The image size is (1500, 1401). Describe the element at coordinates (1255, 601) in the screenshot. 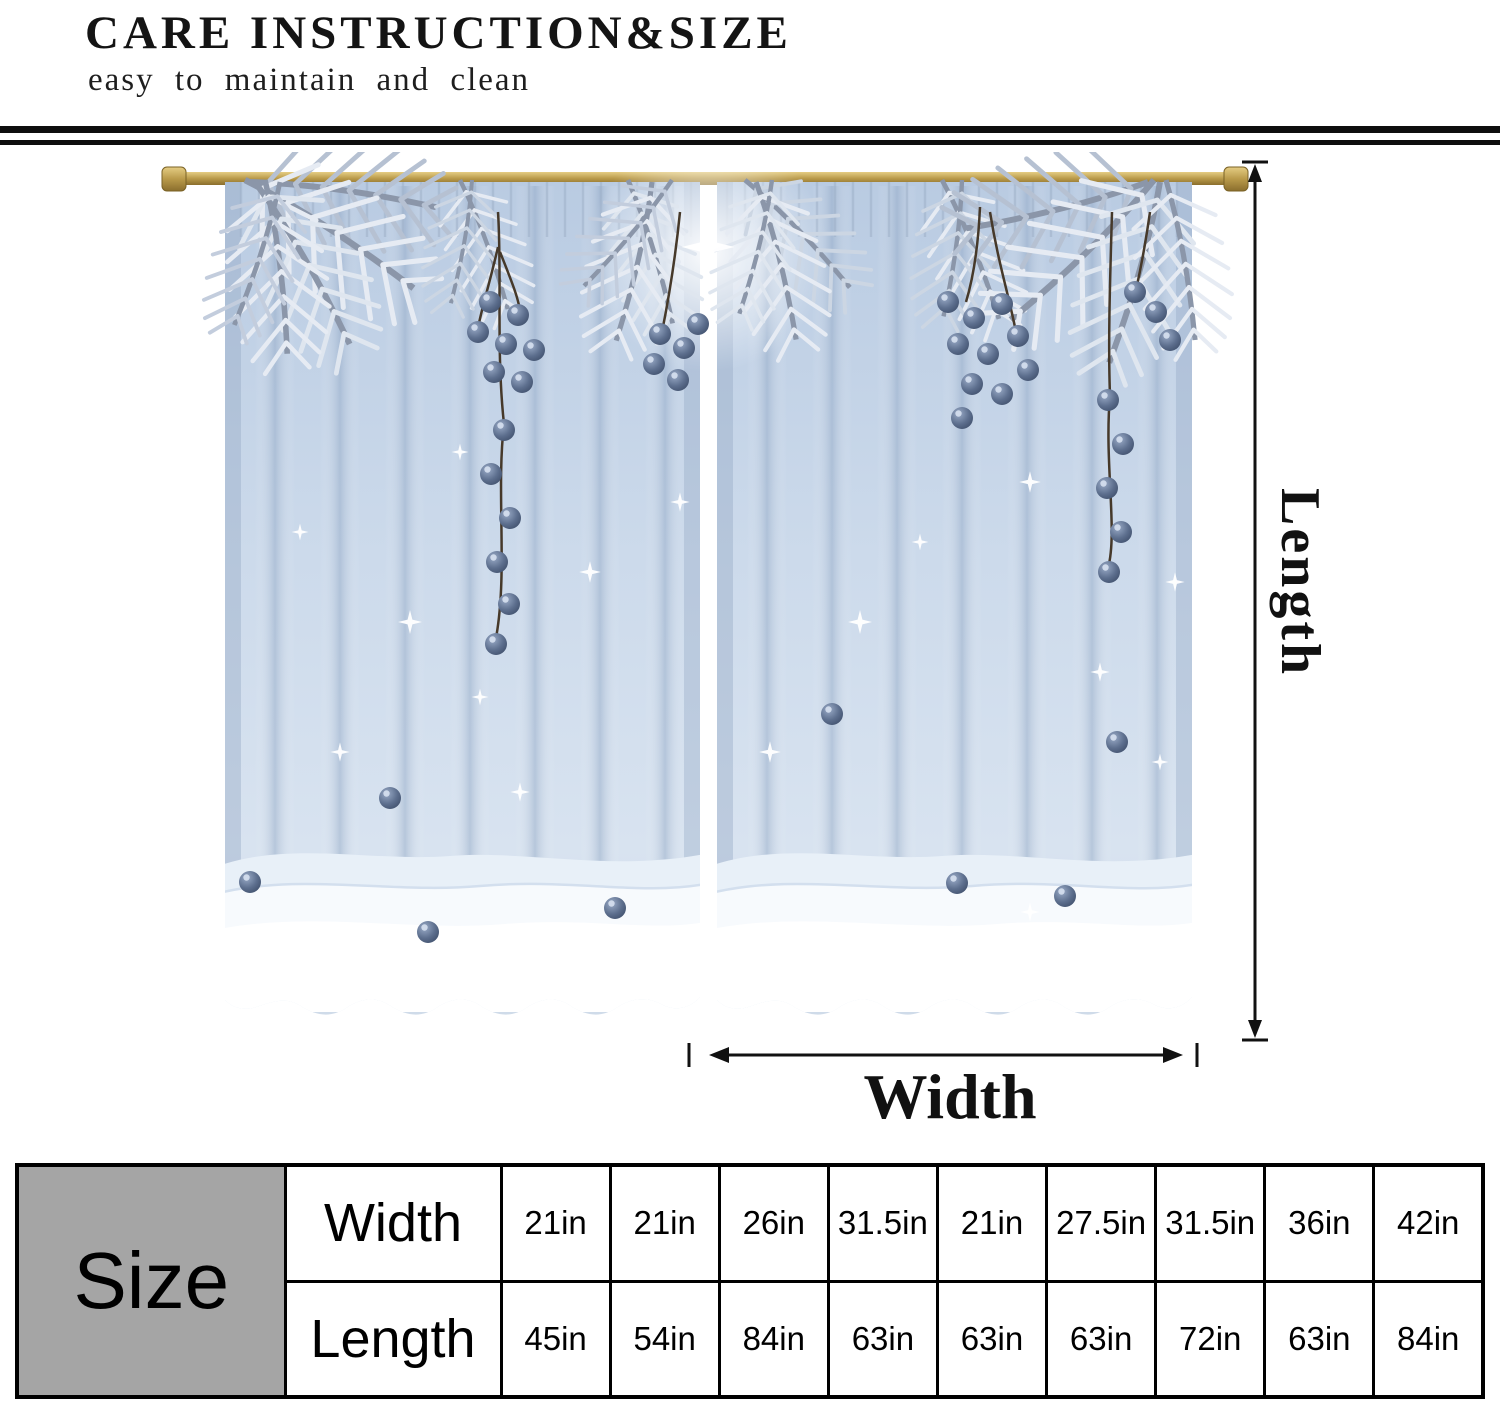

I see `length-arrow` at that location.